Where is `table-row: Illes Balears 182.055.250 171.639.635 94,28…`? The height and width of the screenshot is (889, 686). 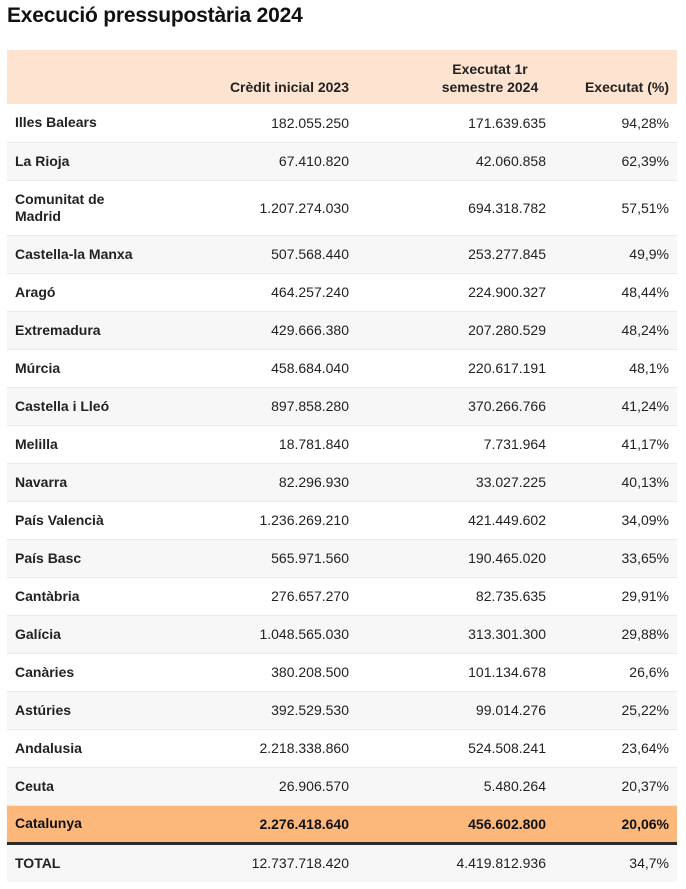
table-row: Illes Balears 182.055.250 171.639.635 94,28… is located at coordinates (342, 123).